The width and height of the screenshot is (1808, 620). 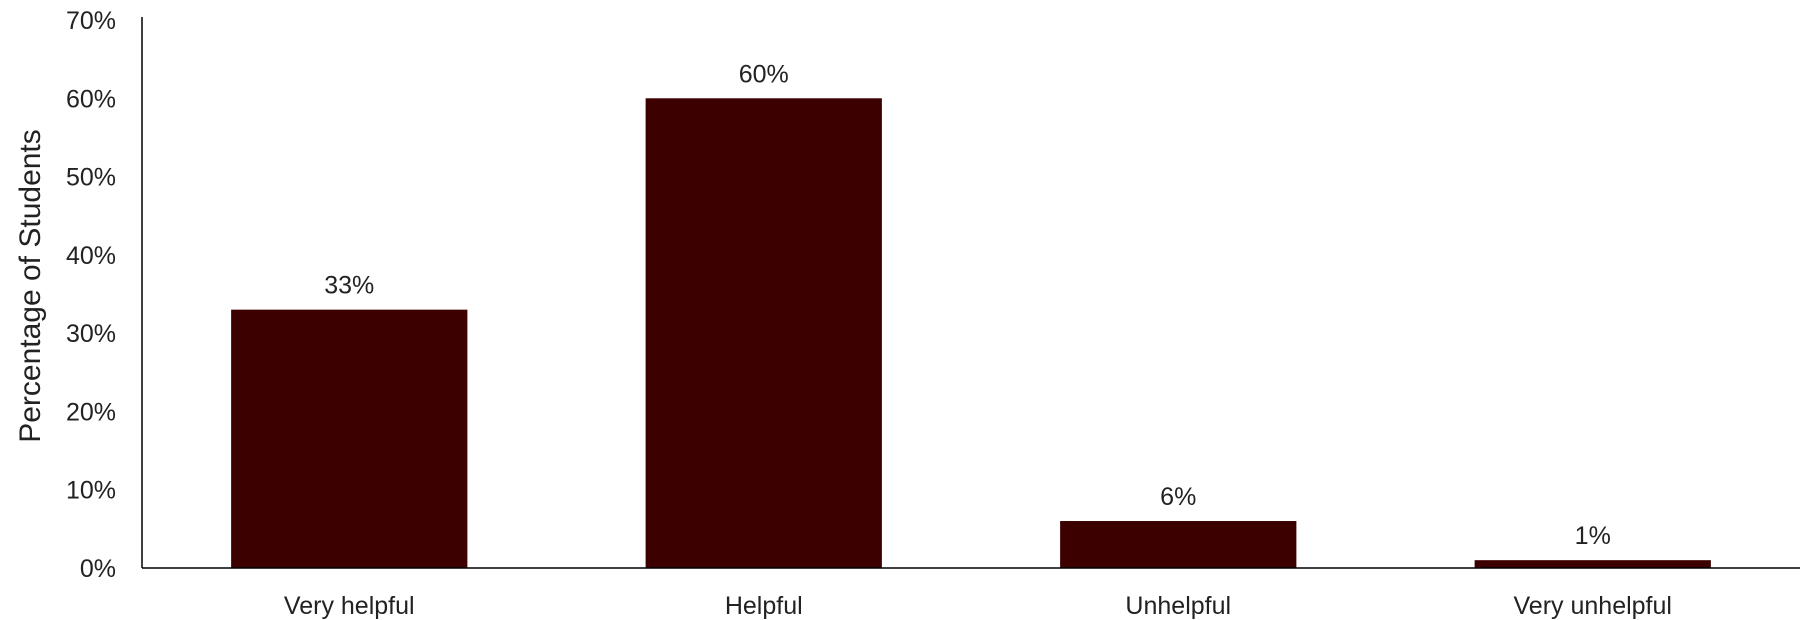 I want to click on y-tick-label: 10%, so click(x=91, y=491).